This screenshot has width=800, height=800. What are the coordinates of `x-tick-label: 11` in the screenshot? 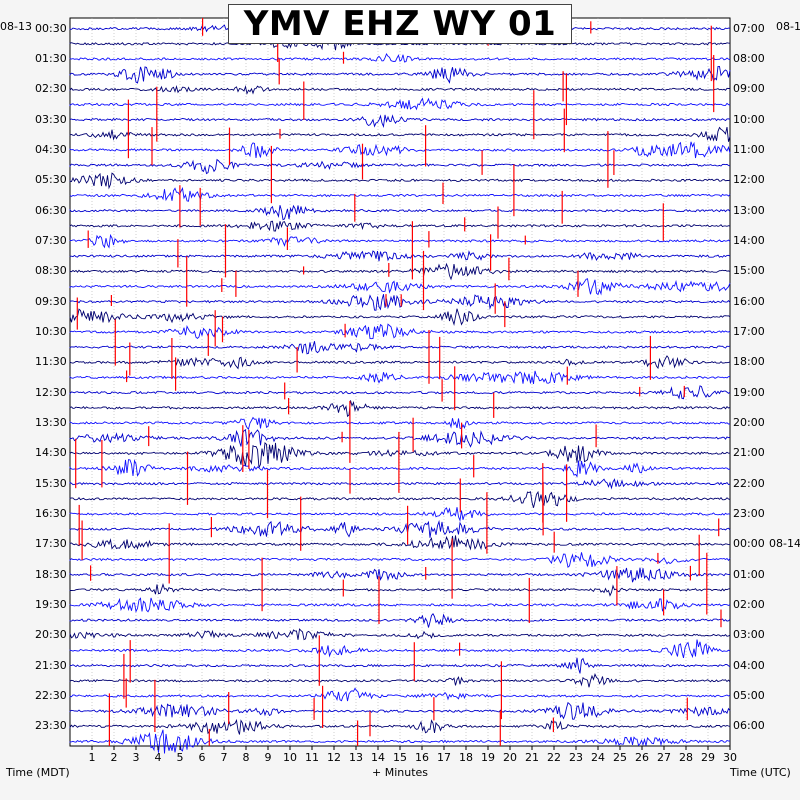 It's located at (312, 757).